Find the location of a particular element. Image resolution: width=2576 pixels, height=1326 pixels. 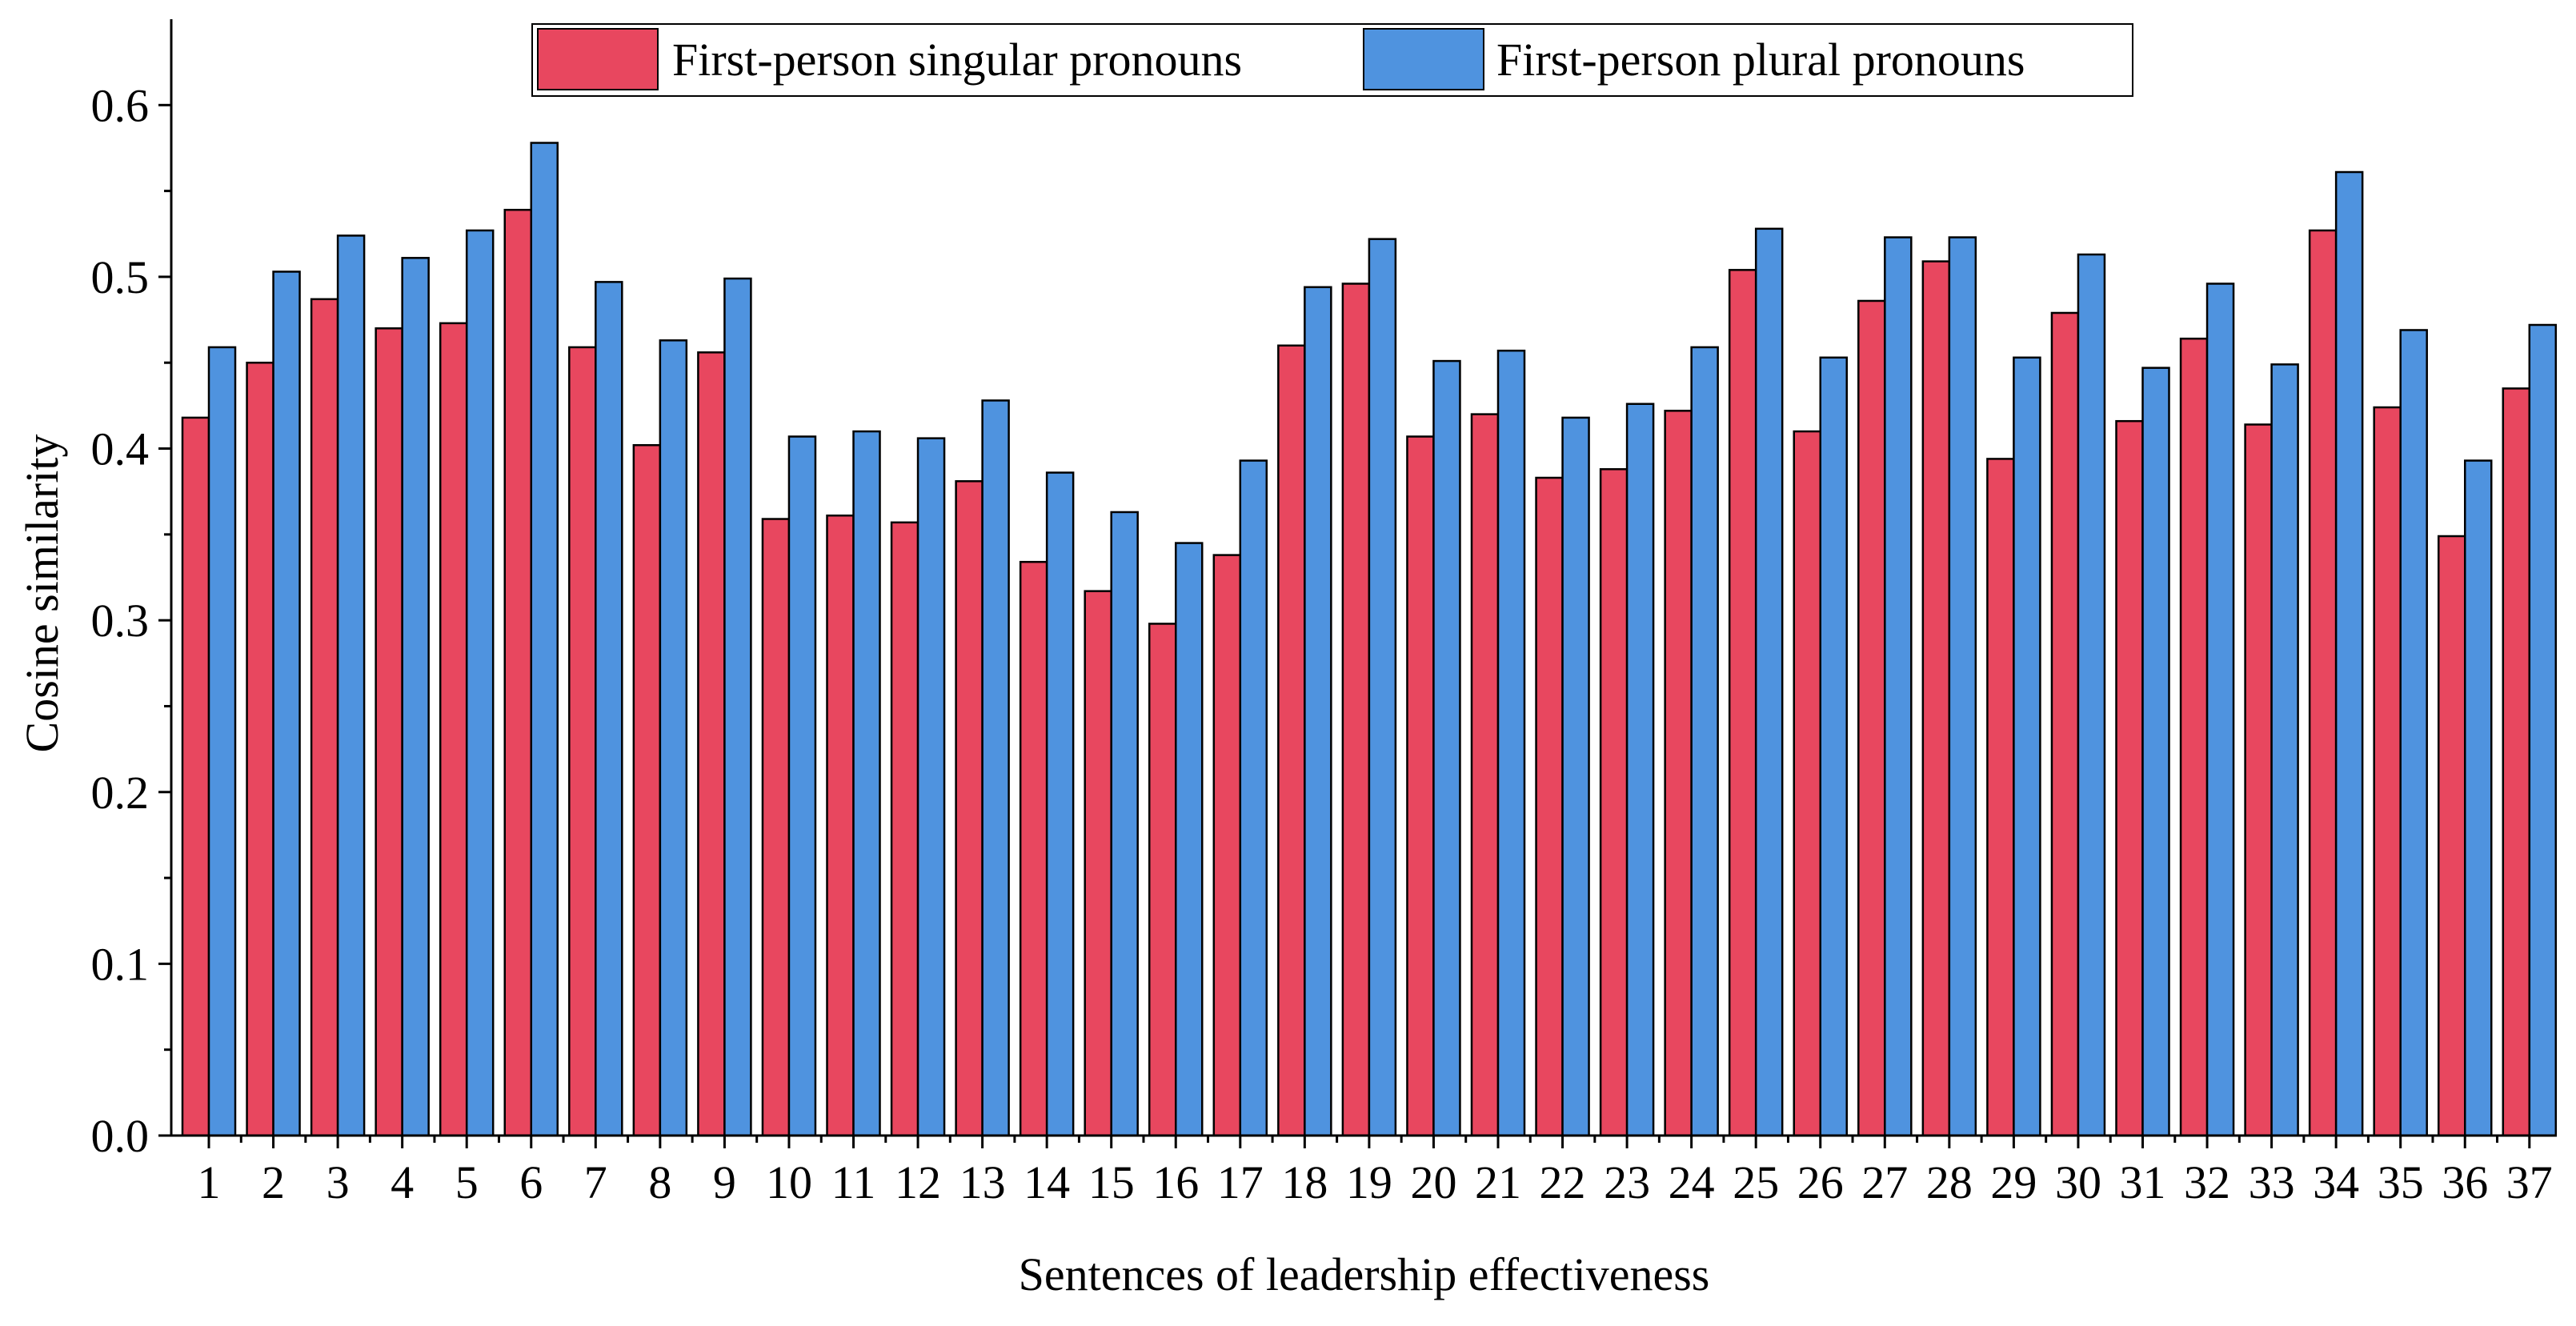

x-tick-label: 36 is located at coordinates (2465, 1182).